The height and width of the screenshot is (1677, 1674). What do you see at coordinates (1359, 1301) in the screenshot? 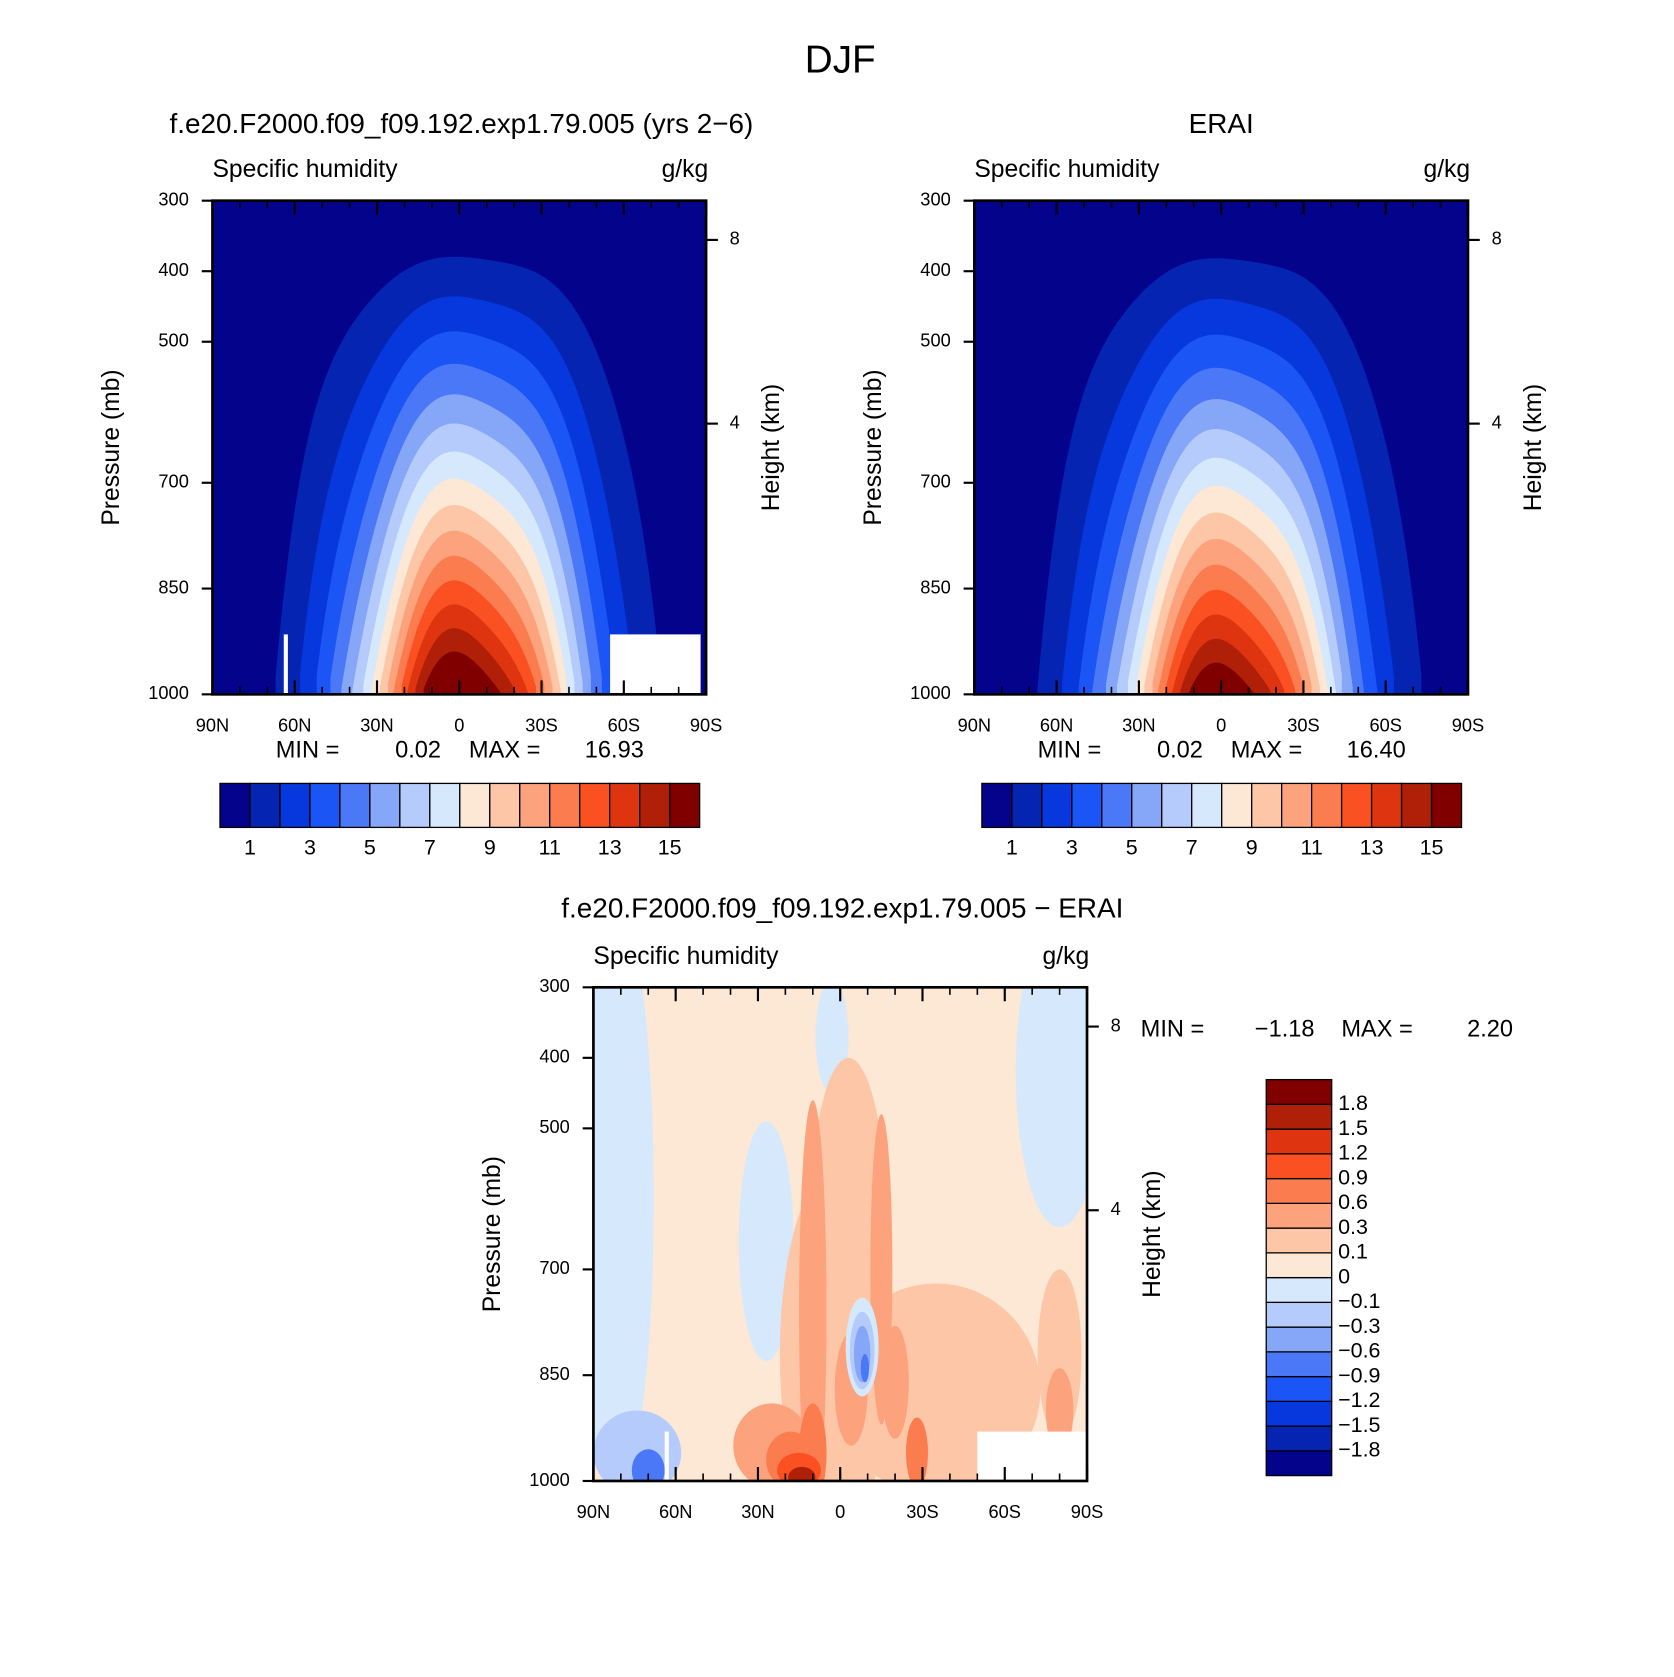
I see `colorbar-label: −0.1` at bounding box center [1359, 1301].